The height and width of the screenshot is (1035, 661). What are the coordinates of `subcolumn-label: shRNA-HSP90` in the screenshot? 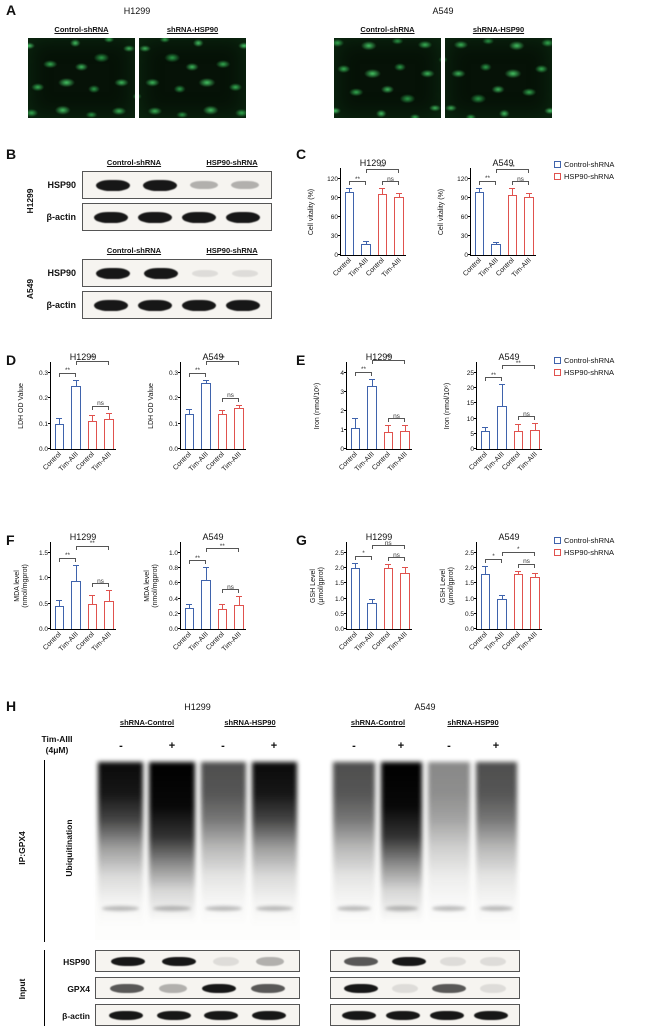 It's located at (250, 722).